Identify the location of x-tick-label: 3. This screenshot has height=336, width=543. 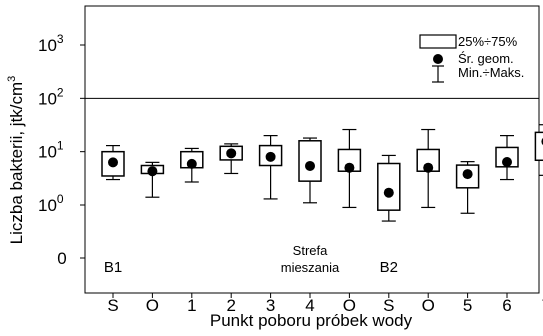
(270, 305).